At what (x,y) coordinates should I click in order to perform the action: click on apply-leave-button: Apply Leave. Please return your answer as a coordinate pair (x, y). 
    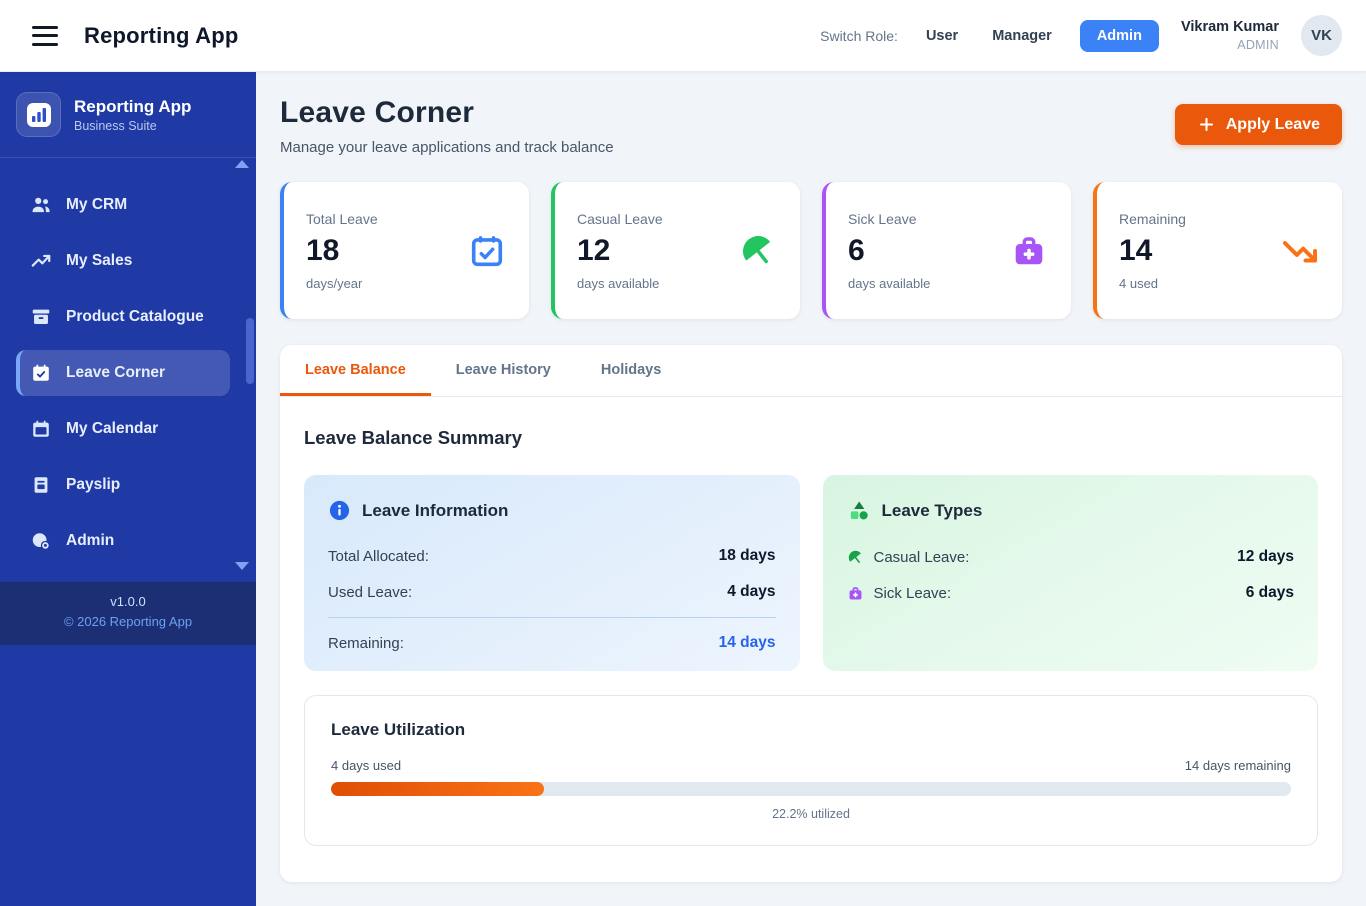
    Looking at the image, I should click on (1258, 124).